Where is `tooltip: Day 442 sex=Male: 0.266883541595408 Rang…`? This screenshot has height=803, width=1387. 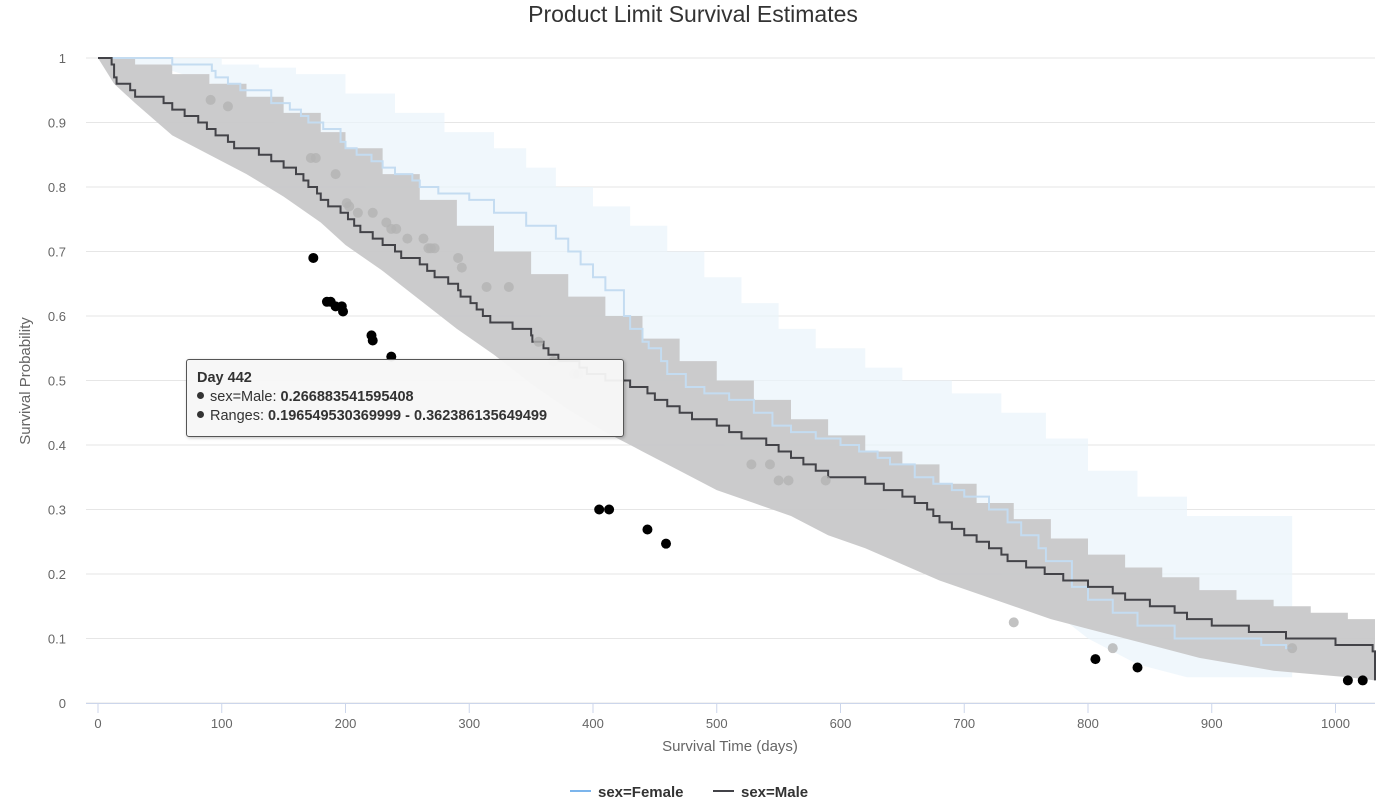 tooltip: Day 442 sex=Male: 0.266883541595408 Rang… is located at coordinates (405, 398).